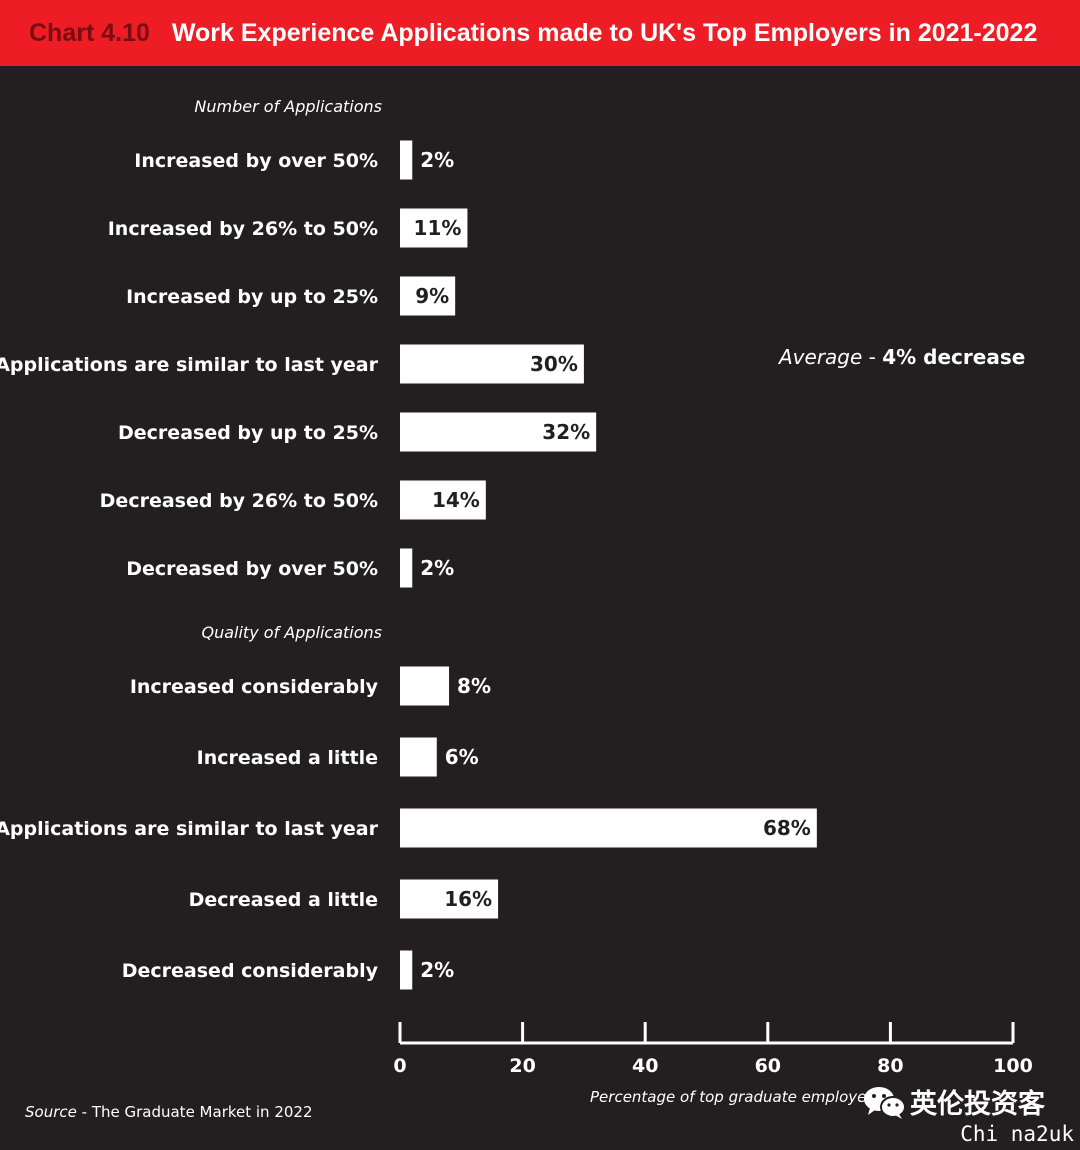 The height and width of the screenshot is (1150, 1080). What do you see at coordinates (283, 900) in the screenshot?
I see `category-label: Decreased a little` at bounding box center [283, 900].